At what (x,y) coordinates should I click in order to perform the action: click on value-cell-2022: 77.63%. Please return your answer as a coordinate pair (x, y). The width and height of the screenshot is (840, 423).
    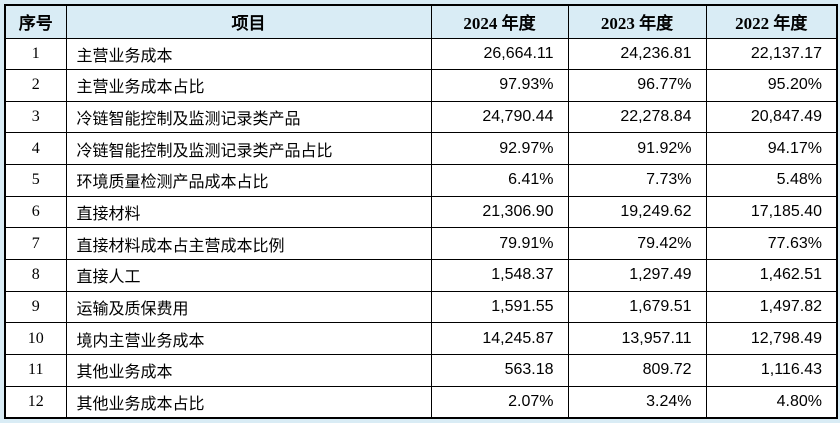
    Looking at the image, I should click on (771, 244).